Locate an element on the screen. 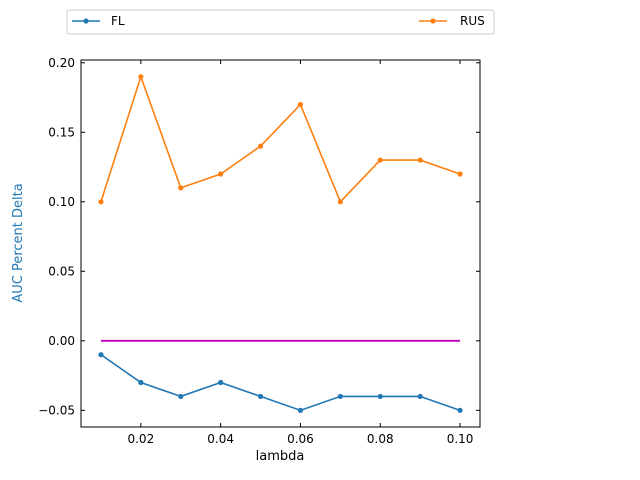  series-fl is located at coordinates (280, 382).